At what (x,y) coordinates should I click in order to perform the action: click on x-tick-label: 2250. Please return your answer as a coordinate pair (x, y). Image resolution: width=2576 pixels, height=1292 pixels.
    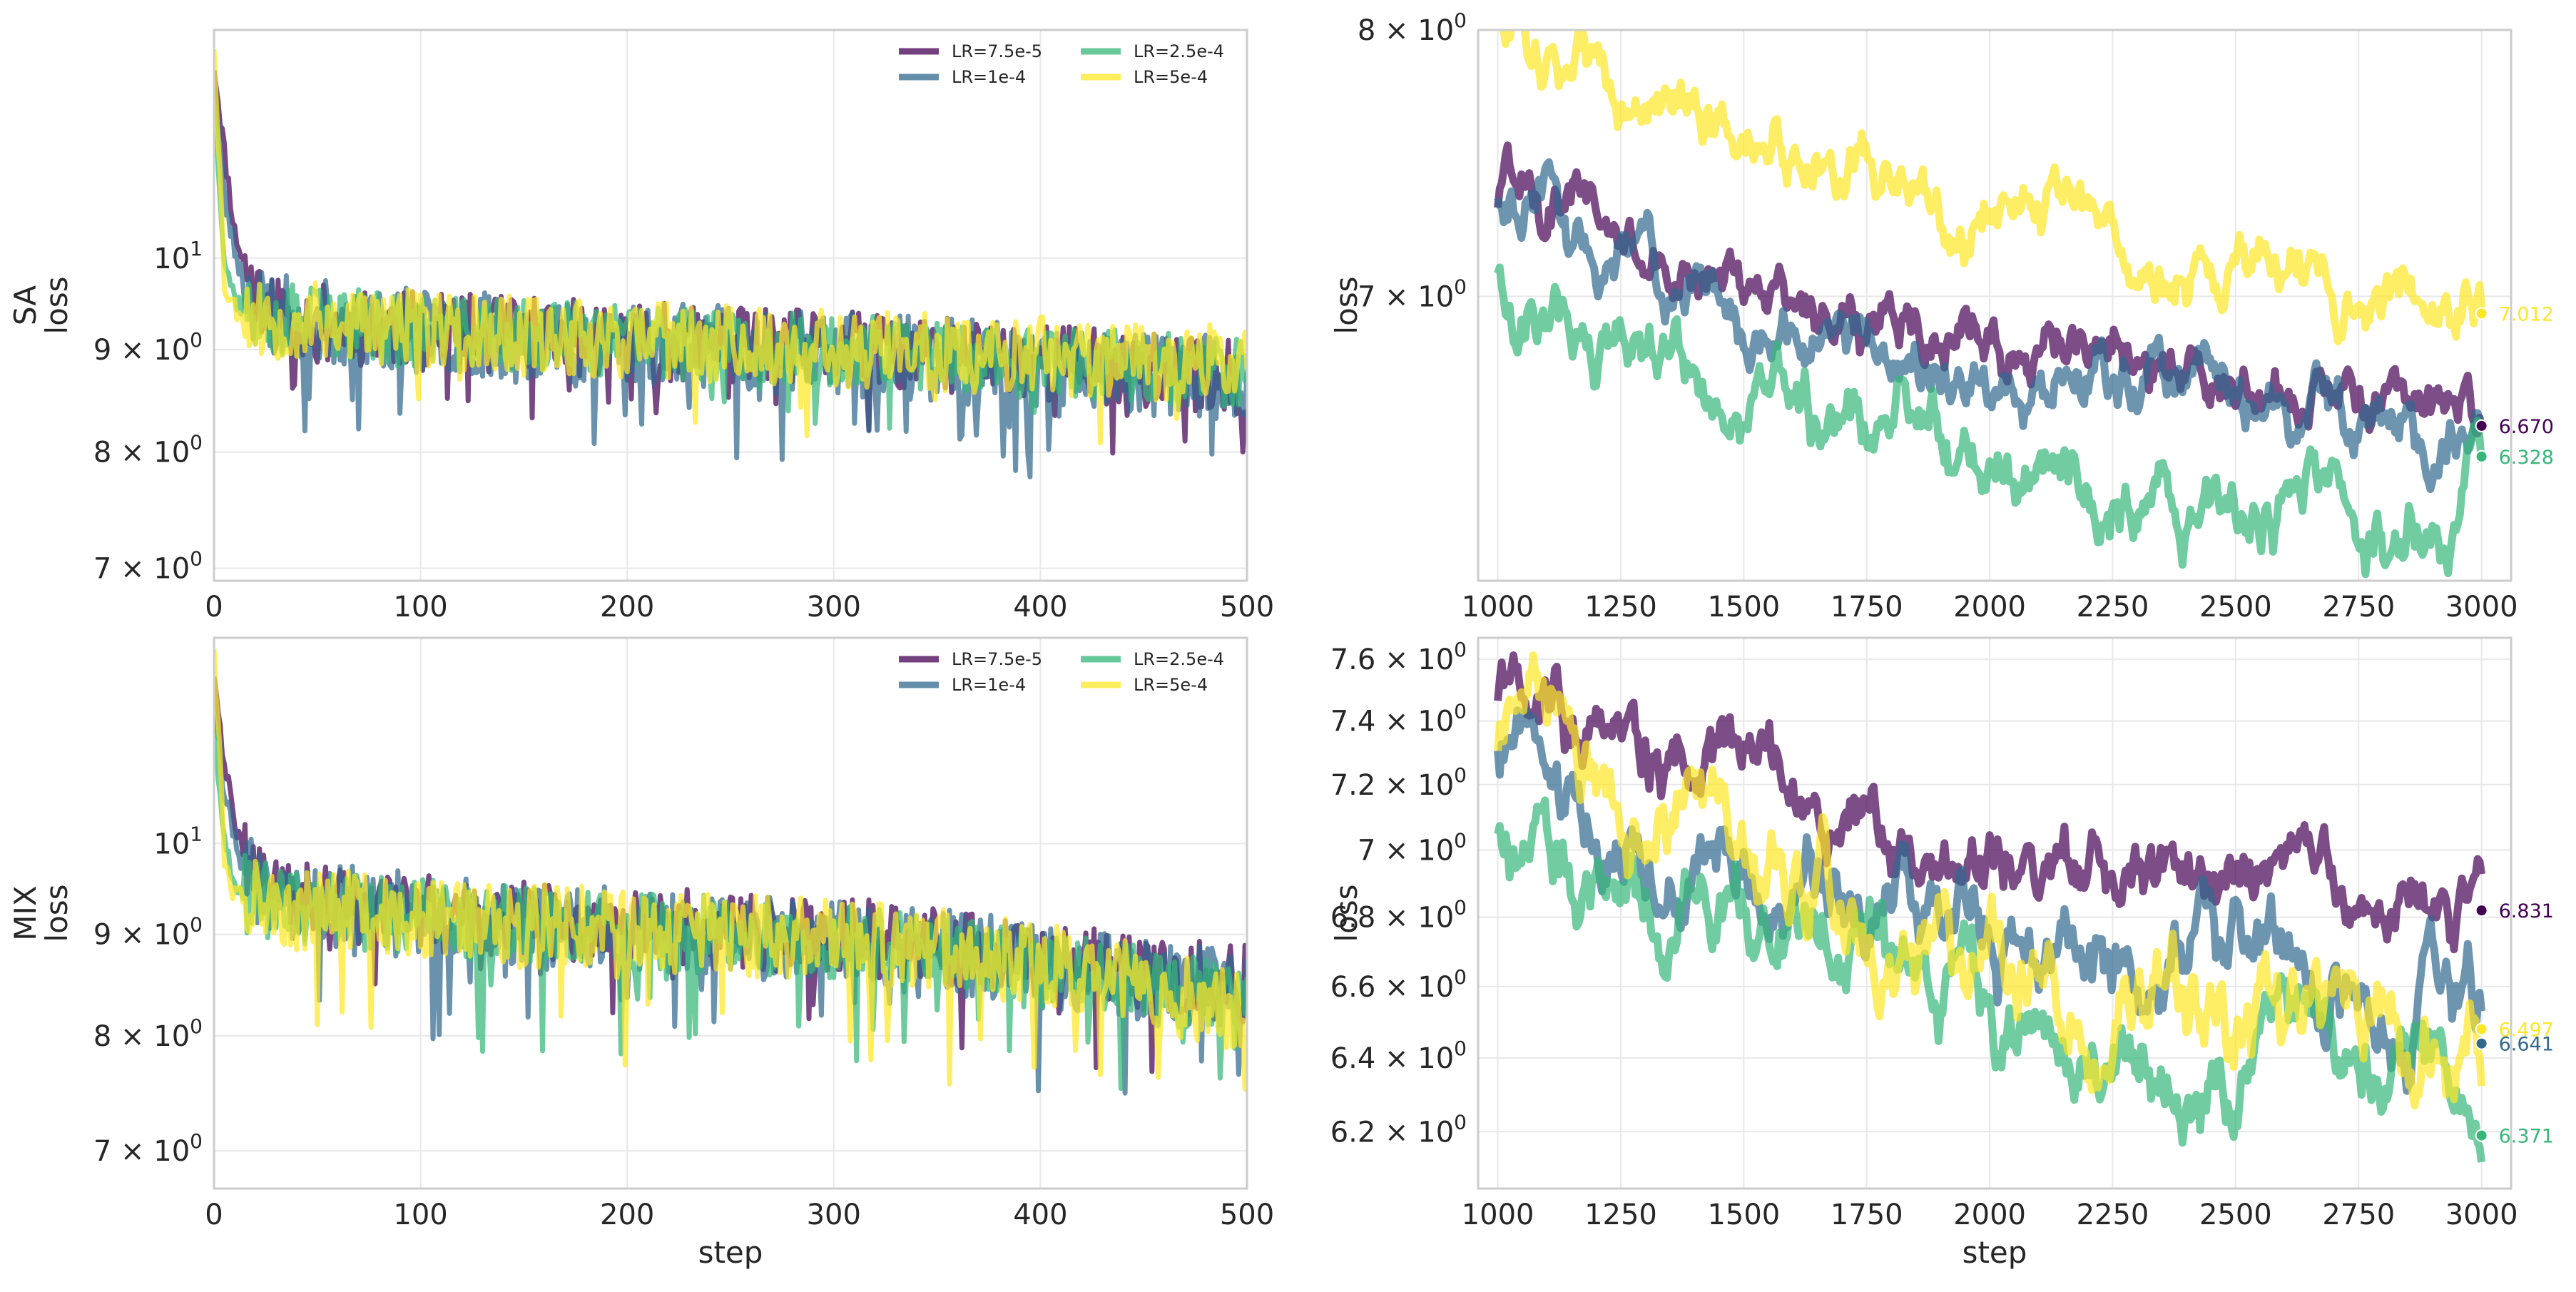
    Looking at the image, I should click on (2113, 1215).